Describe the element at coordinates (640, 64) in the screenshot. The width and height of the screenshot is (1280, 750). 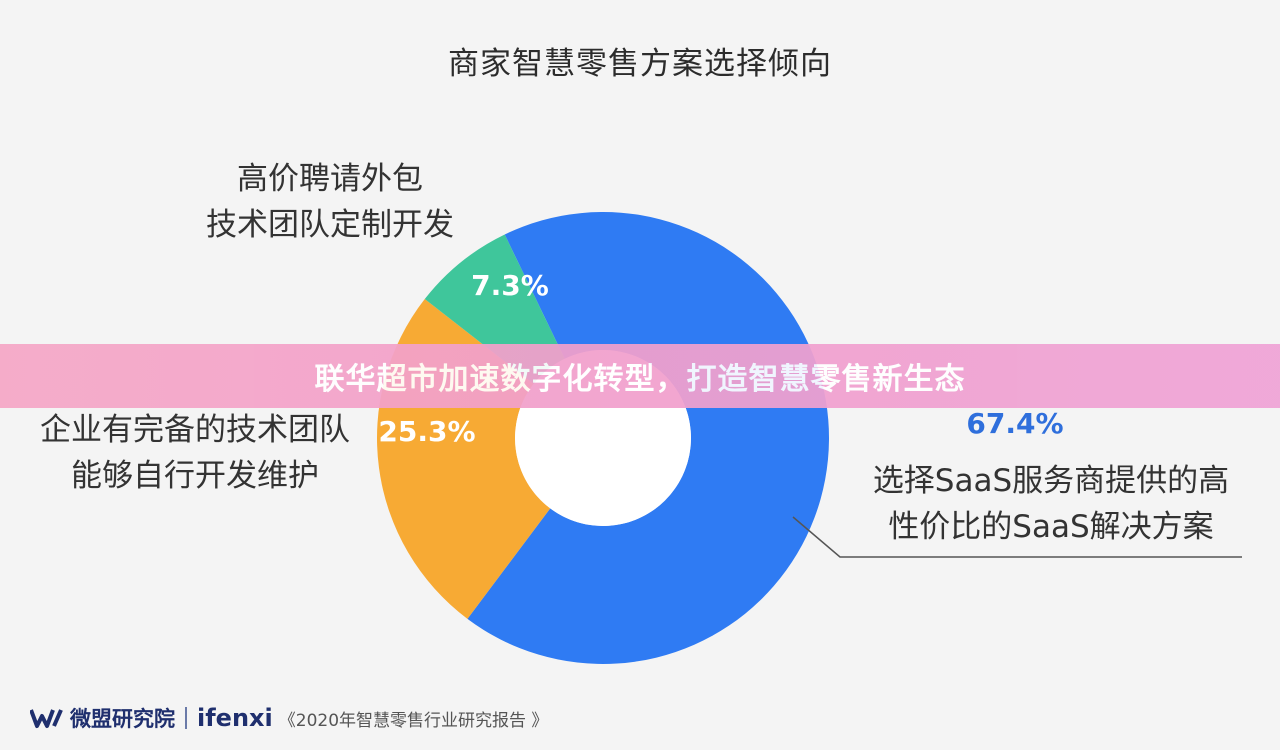
I see `chart-title: 商家智慧零售方案选择倾向` at that location.